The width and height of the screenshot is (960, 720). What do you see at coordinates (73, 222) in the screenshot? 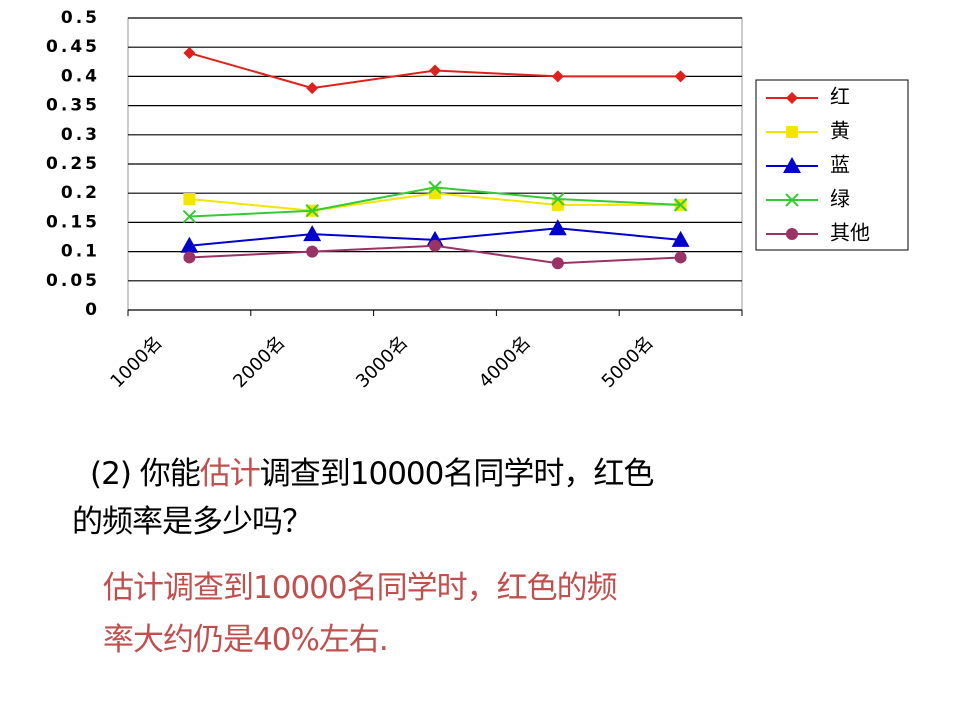
I see `y-tick-label: 0.15` at bounding box center [73, 222].